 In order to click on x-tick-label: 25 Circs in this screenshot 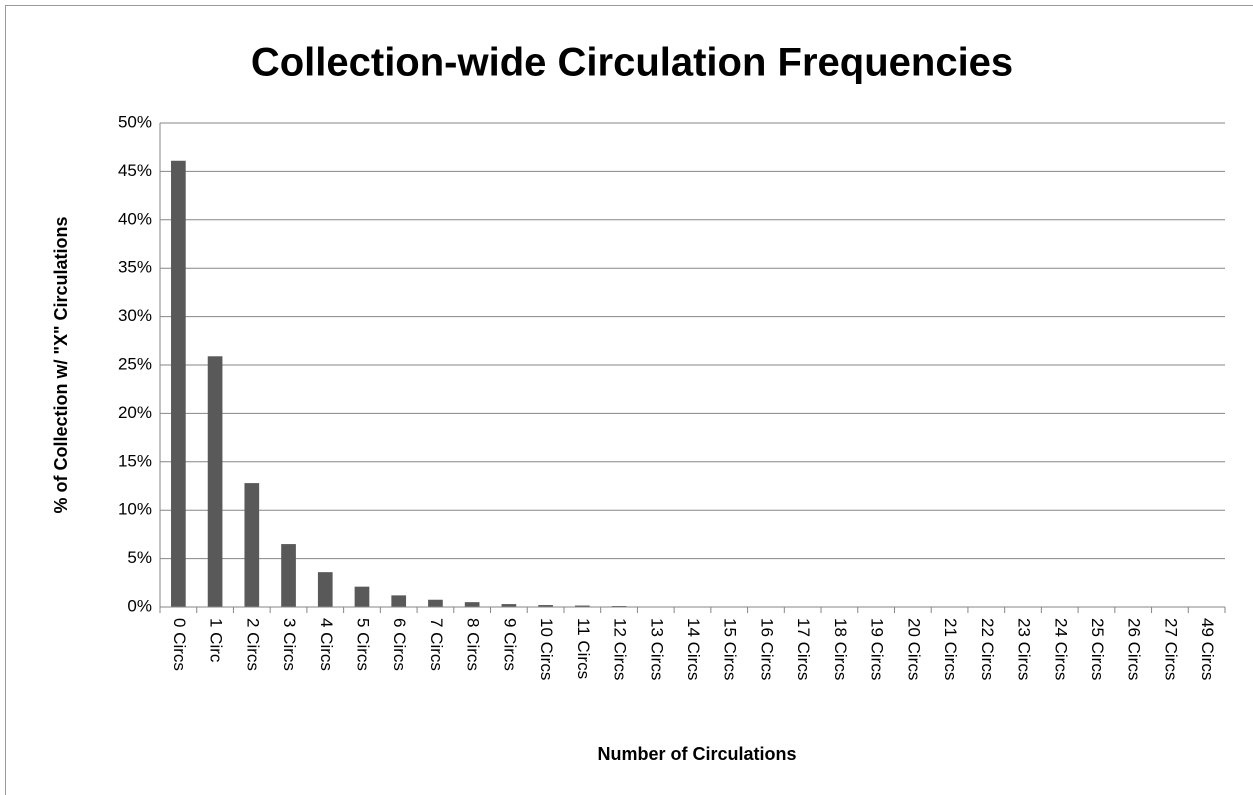, I will do `click(1097, 649)`.